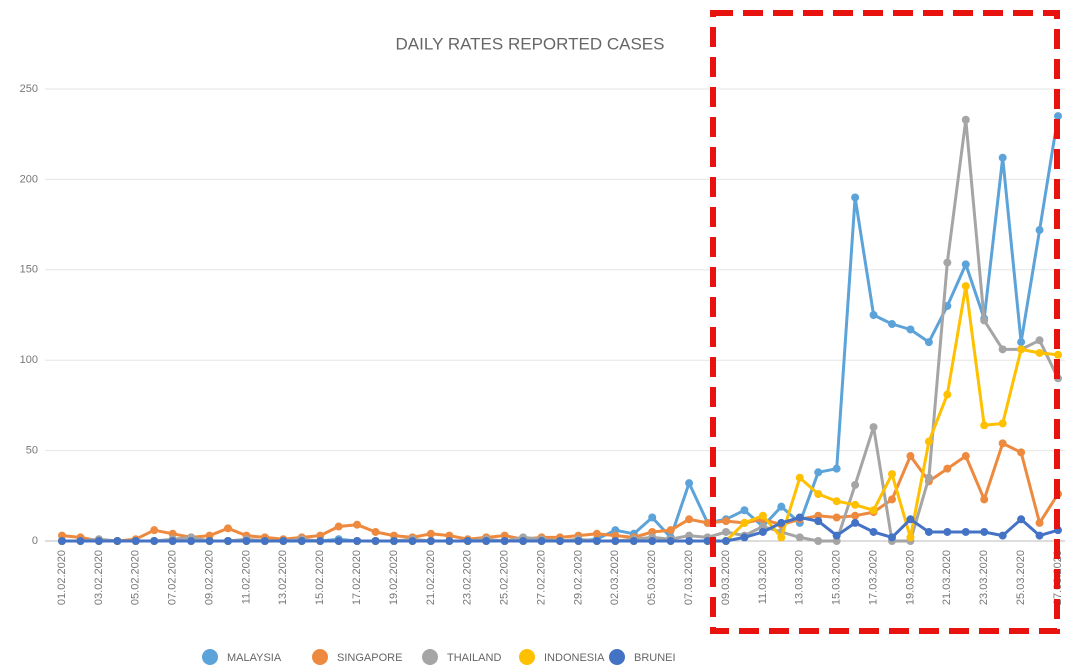  What do you see at coordinates (505, 577) in the screenshot?
I see `x-tick-label: 25.02.2020` at bounding box center [505, 577].